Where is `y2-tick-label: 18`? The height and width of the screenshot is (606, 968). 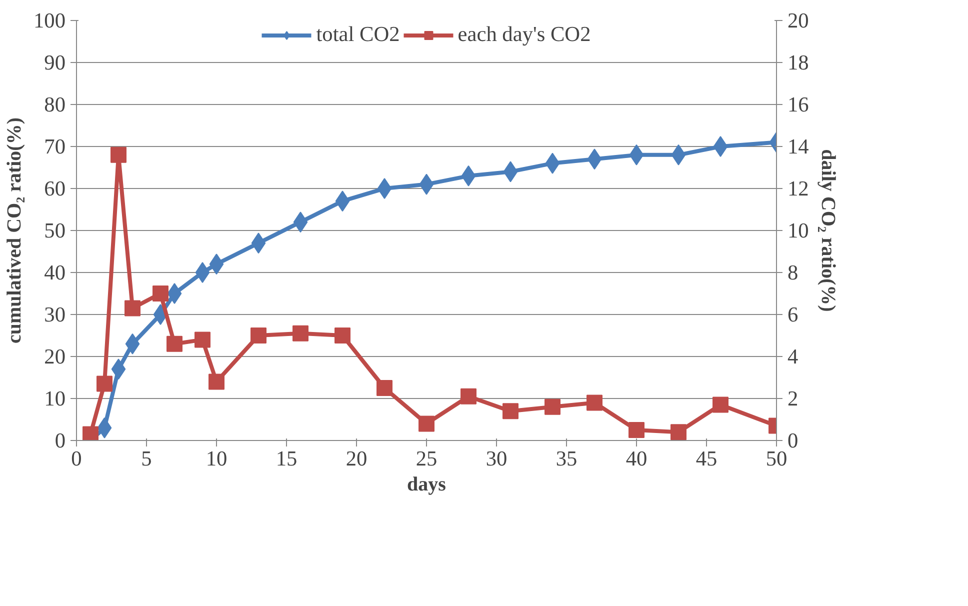
y2-tick-label: 18 is located at coordinates (798, 62).